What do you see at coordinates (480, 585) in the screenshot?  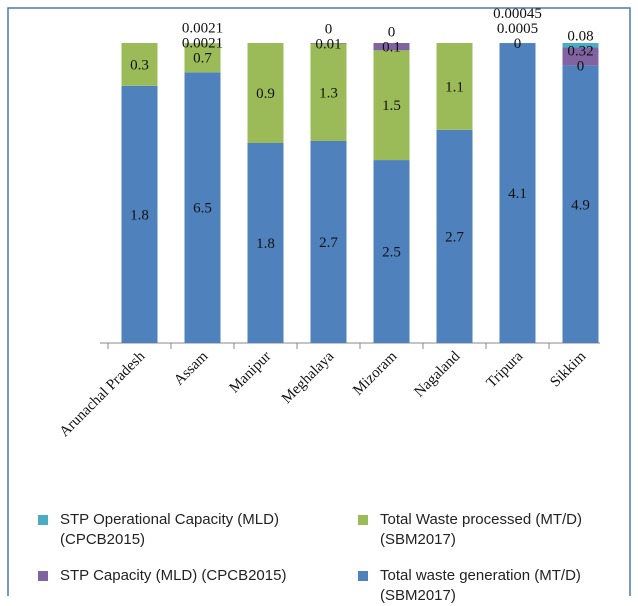 I see `legend-label: Total waste generation (MT/D) (SBM2017)` at bounding box center [480, 585].